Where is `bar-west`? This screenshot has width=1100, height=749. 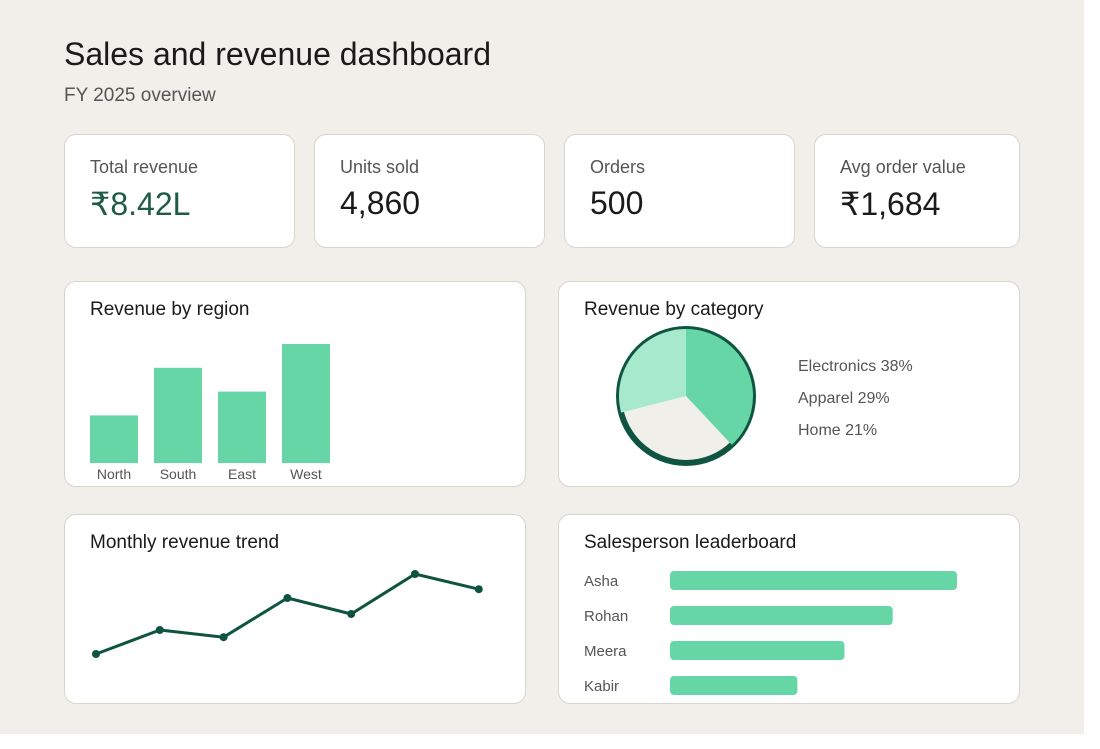 bar-west is located at coordinates (306, 403).